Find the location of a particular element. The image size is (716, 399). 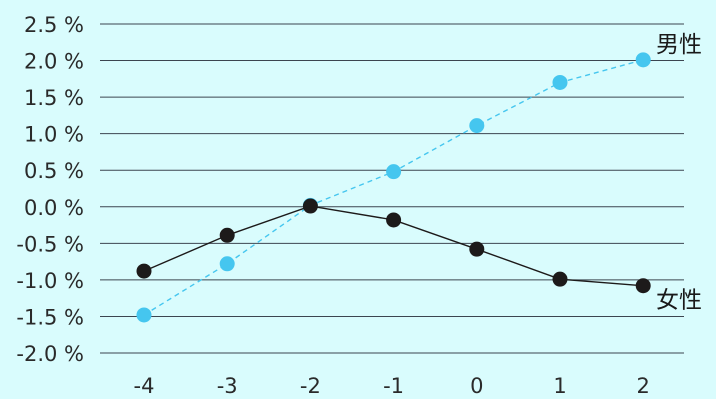

series-label: 女性 is located at coordinates (679, 301).